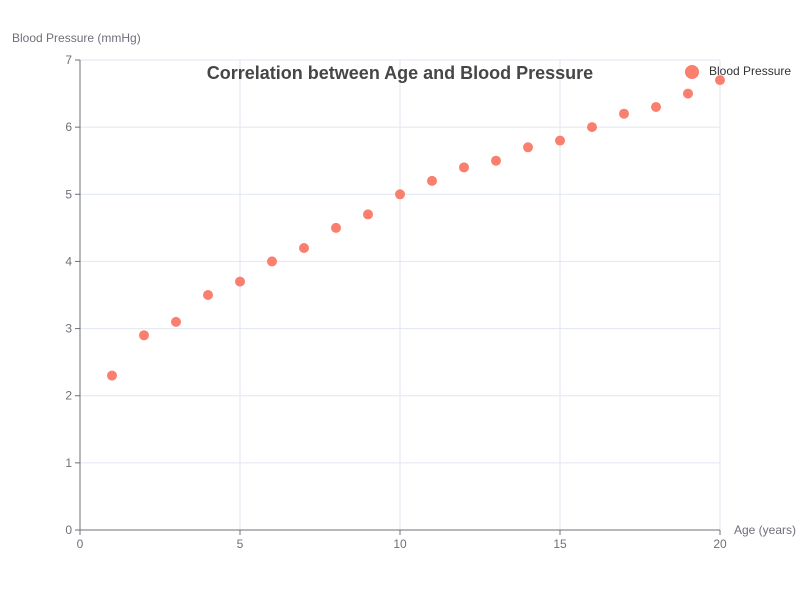 This screenshot has width=800, height=600. I want to click on y-tick-label: 4, so click(68, 261).